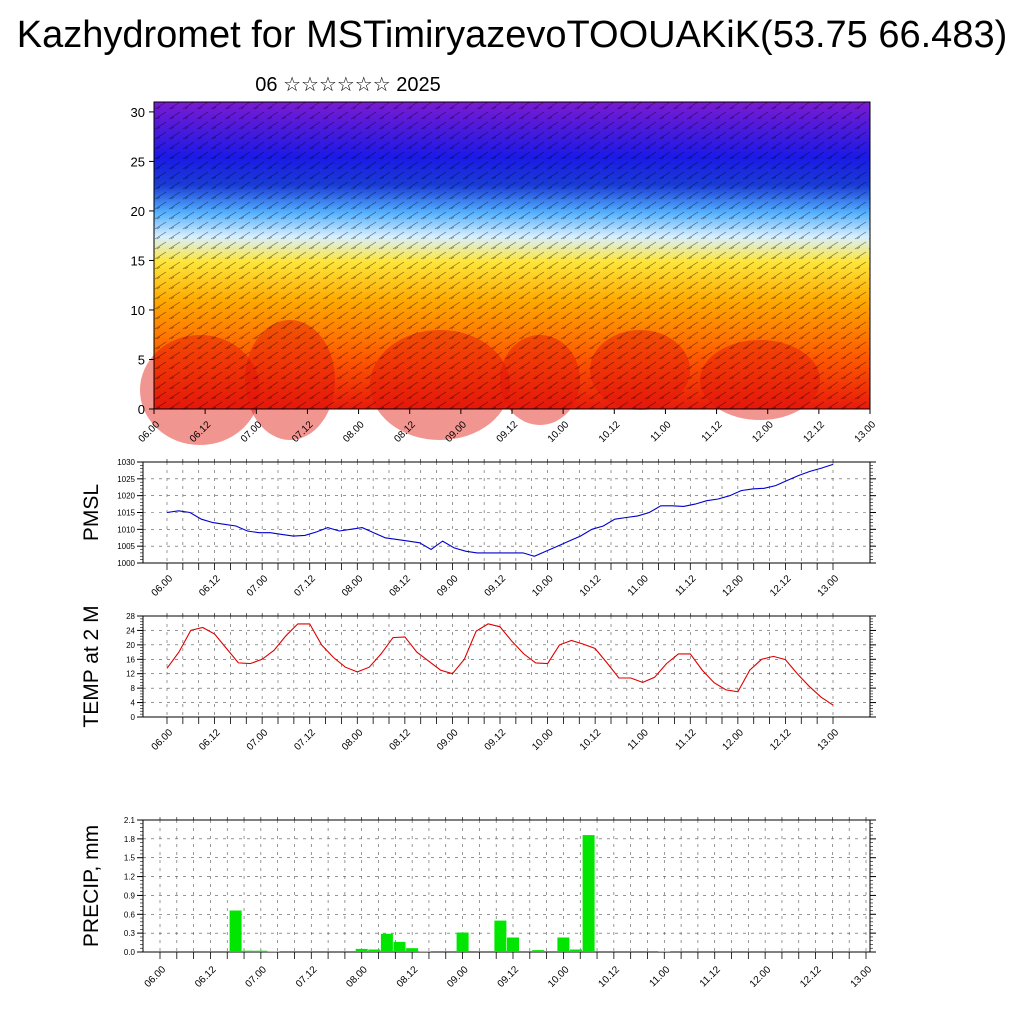  I want to click on y-tick-label: 1005, so click(126, 546).